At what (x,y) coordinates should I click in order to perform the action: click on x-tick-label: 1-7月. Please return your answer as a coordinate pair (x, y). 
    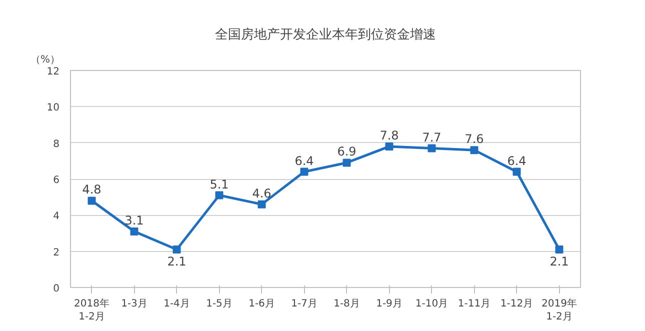
    Looking at the image, I should click on (304, 304).